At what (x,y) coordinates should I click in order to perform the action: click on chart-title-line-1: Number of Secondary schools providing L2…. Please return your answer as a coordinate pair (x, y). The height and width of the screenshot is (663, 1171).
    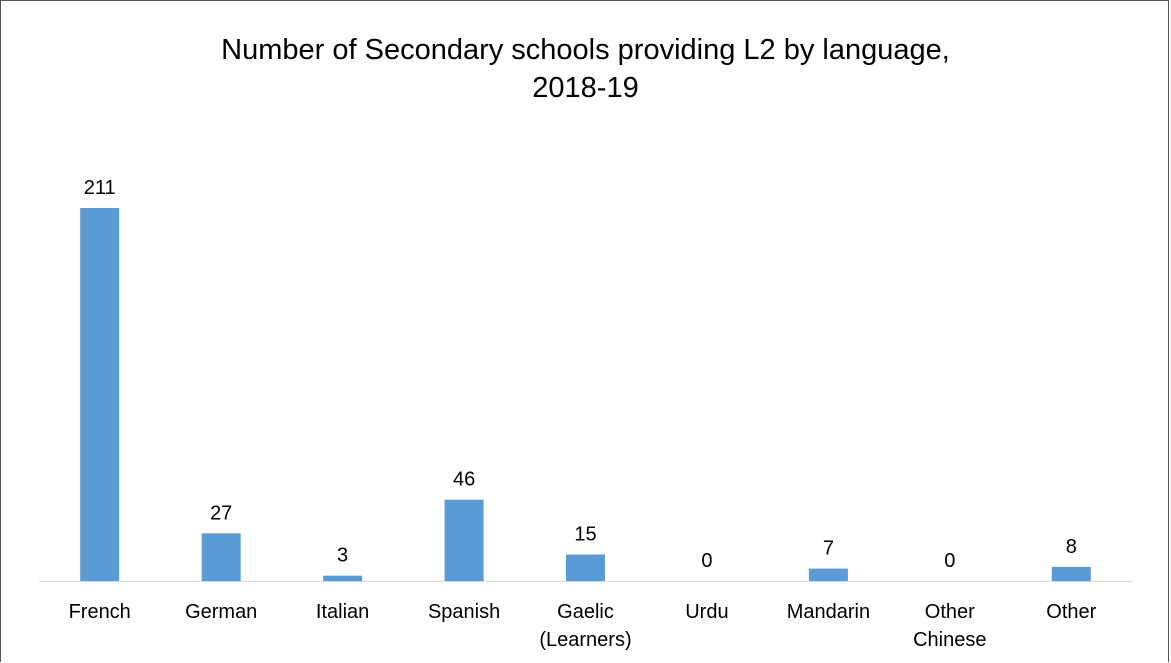
    Looking at the image, I should click on (585, 50).